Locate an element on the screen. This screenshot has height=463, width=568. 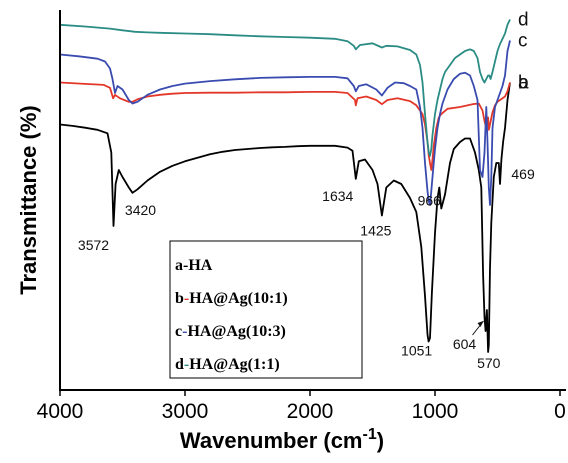
peak-label-966: 966 is located at coordinates (430, 201).